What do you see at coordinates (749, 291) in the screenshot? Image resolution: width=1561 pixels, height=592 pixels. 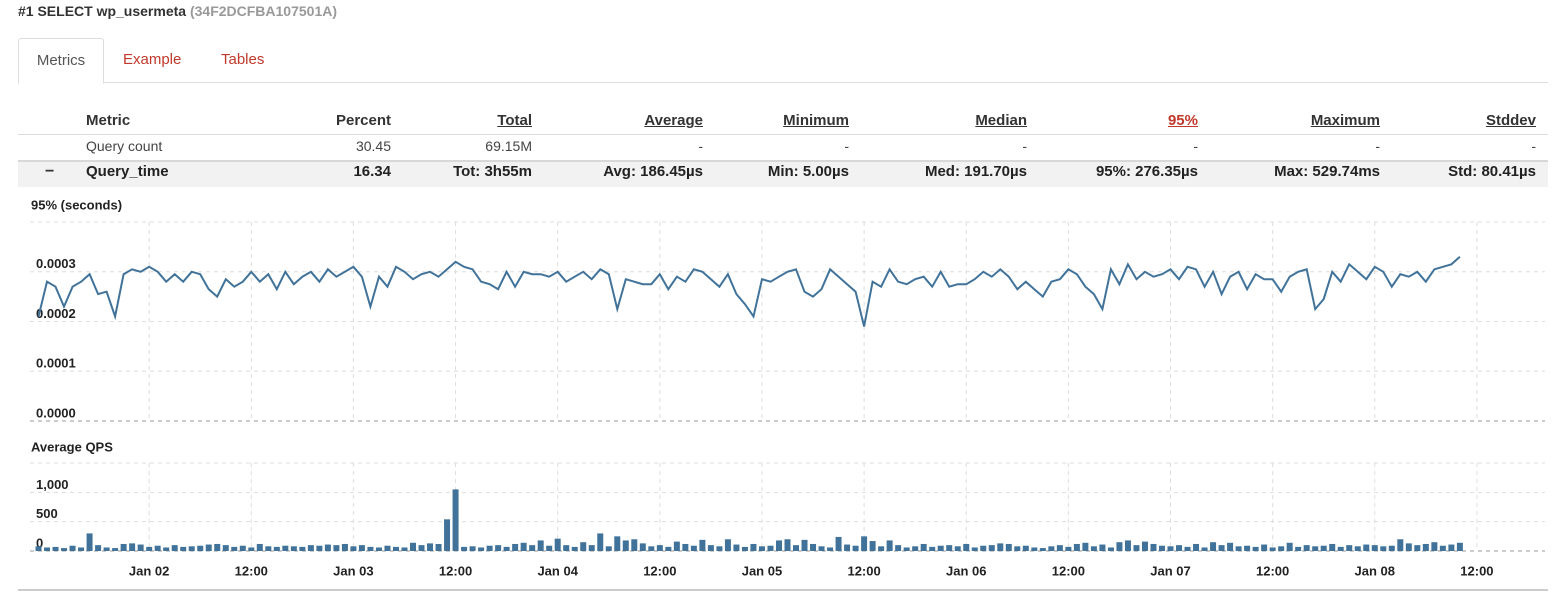 I see `series-line` at bounding box center [749, 291].